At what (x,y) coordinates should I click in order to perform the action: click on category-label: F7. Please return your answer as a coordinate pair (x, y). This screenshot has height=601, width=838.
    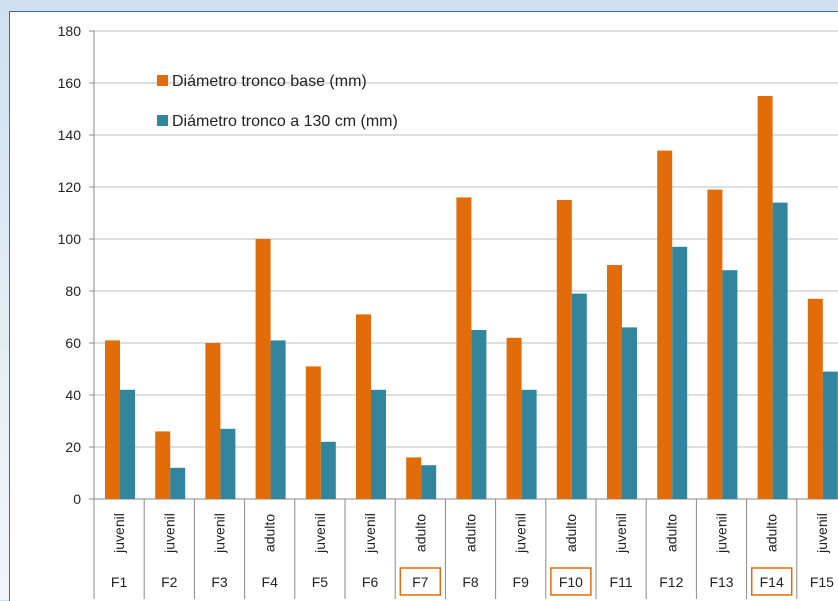
    Looking at the image, I should click on (420, 582).